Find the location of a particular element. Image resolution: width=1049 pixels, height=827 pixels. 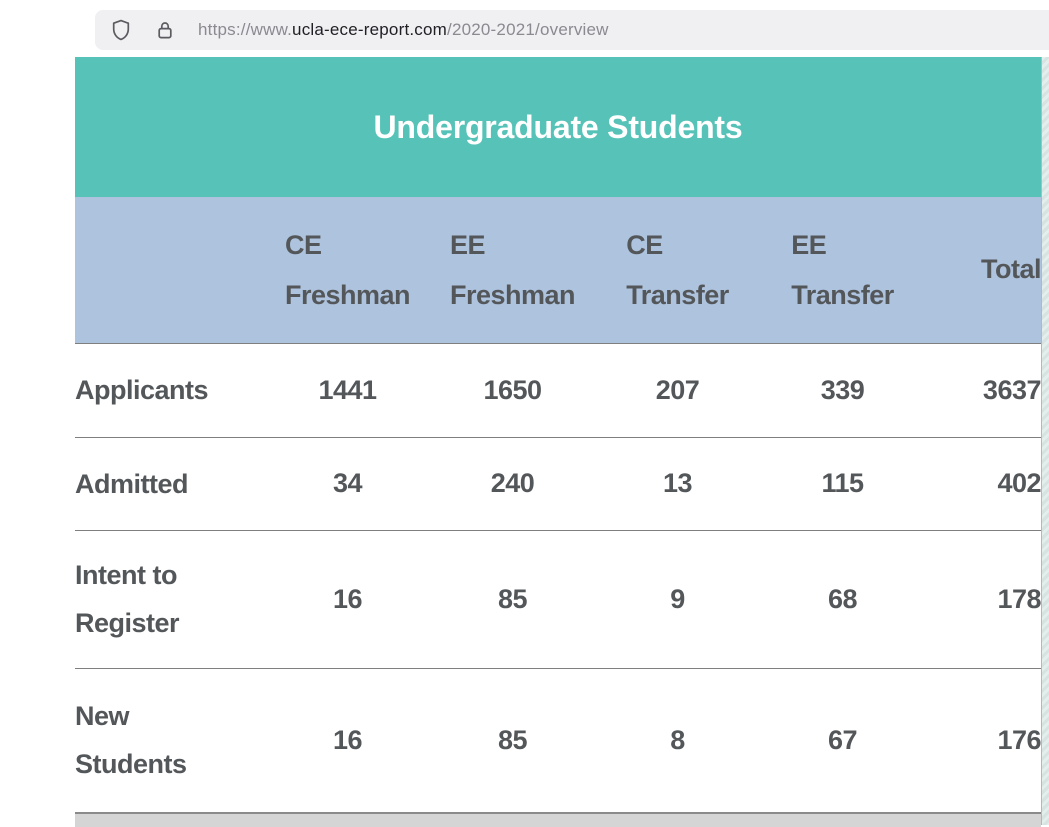

cell-value: 207 is located at coordinates (677, 389).